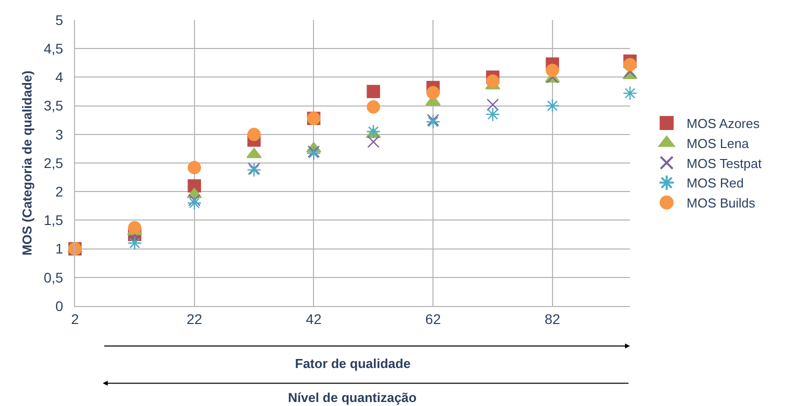 This screenshot has height=406, width=808. I want to click on y-tick-label: 2,5, so click(54, 162).